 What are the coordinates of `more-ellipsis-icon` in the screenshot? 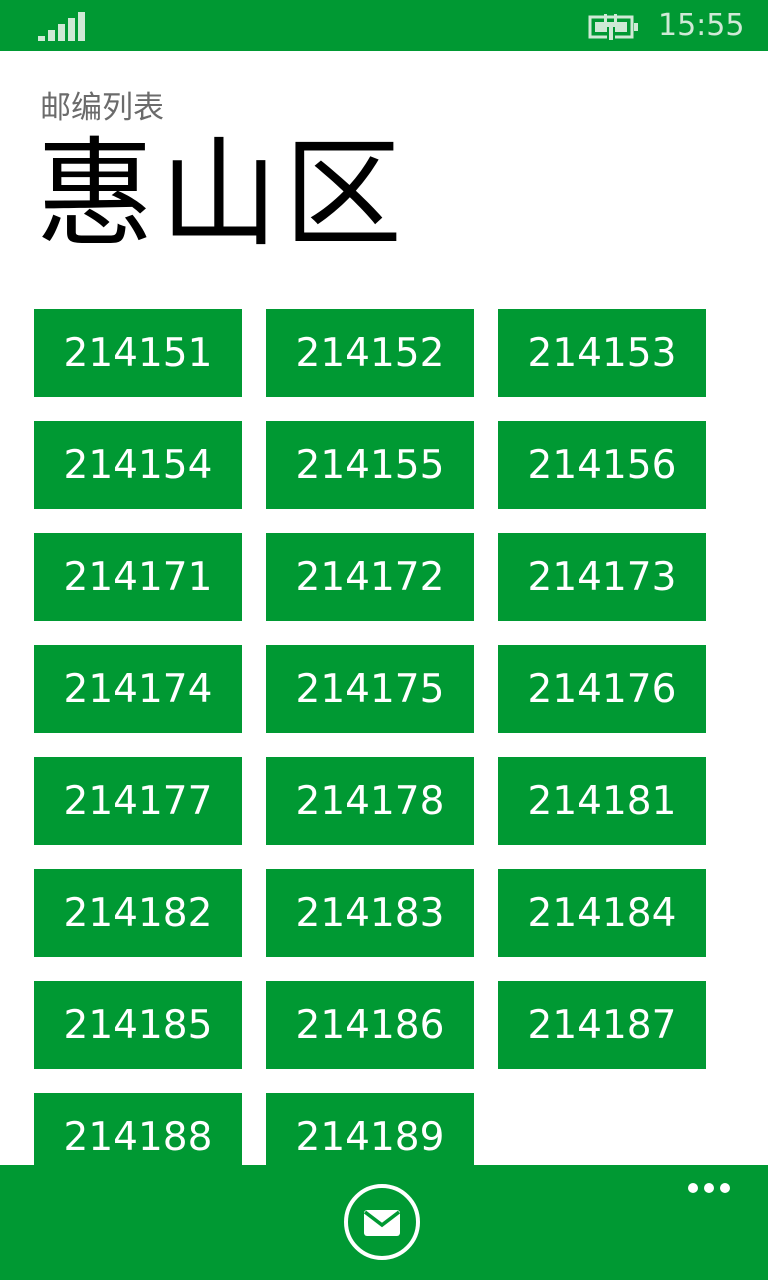 It's located at (709, 1188).